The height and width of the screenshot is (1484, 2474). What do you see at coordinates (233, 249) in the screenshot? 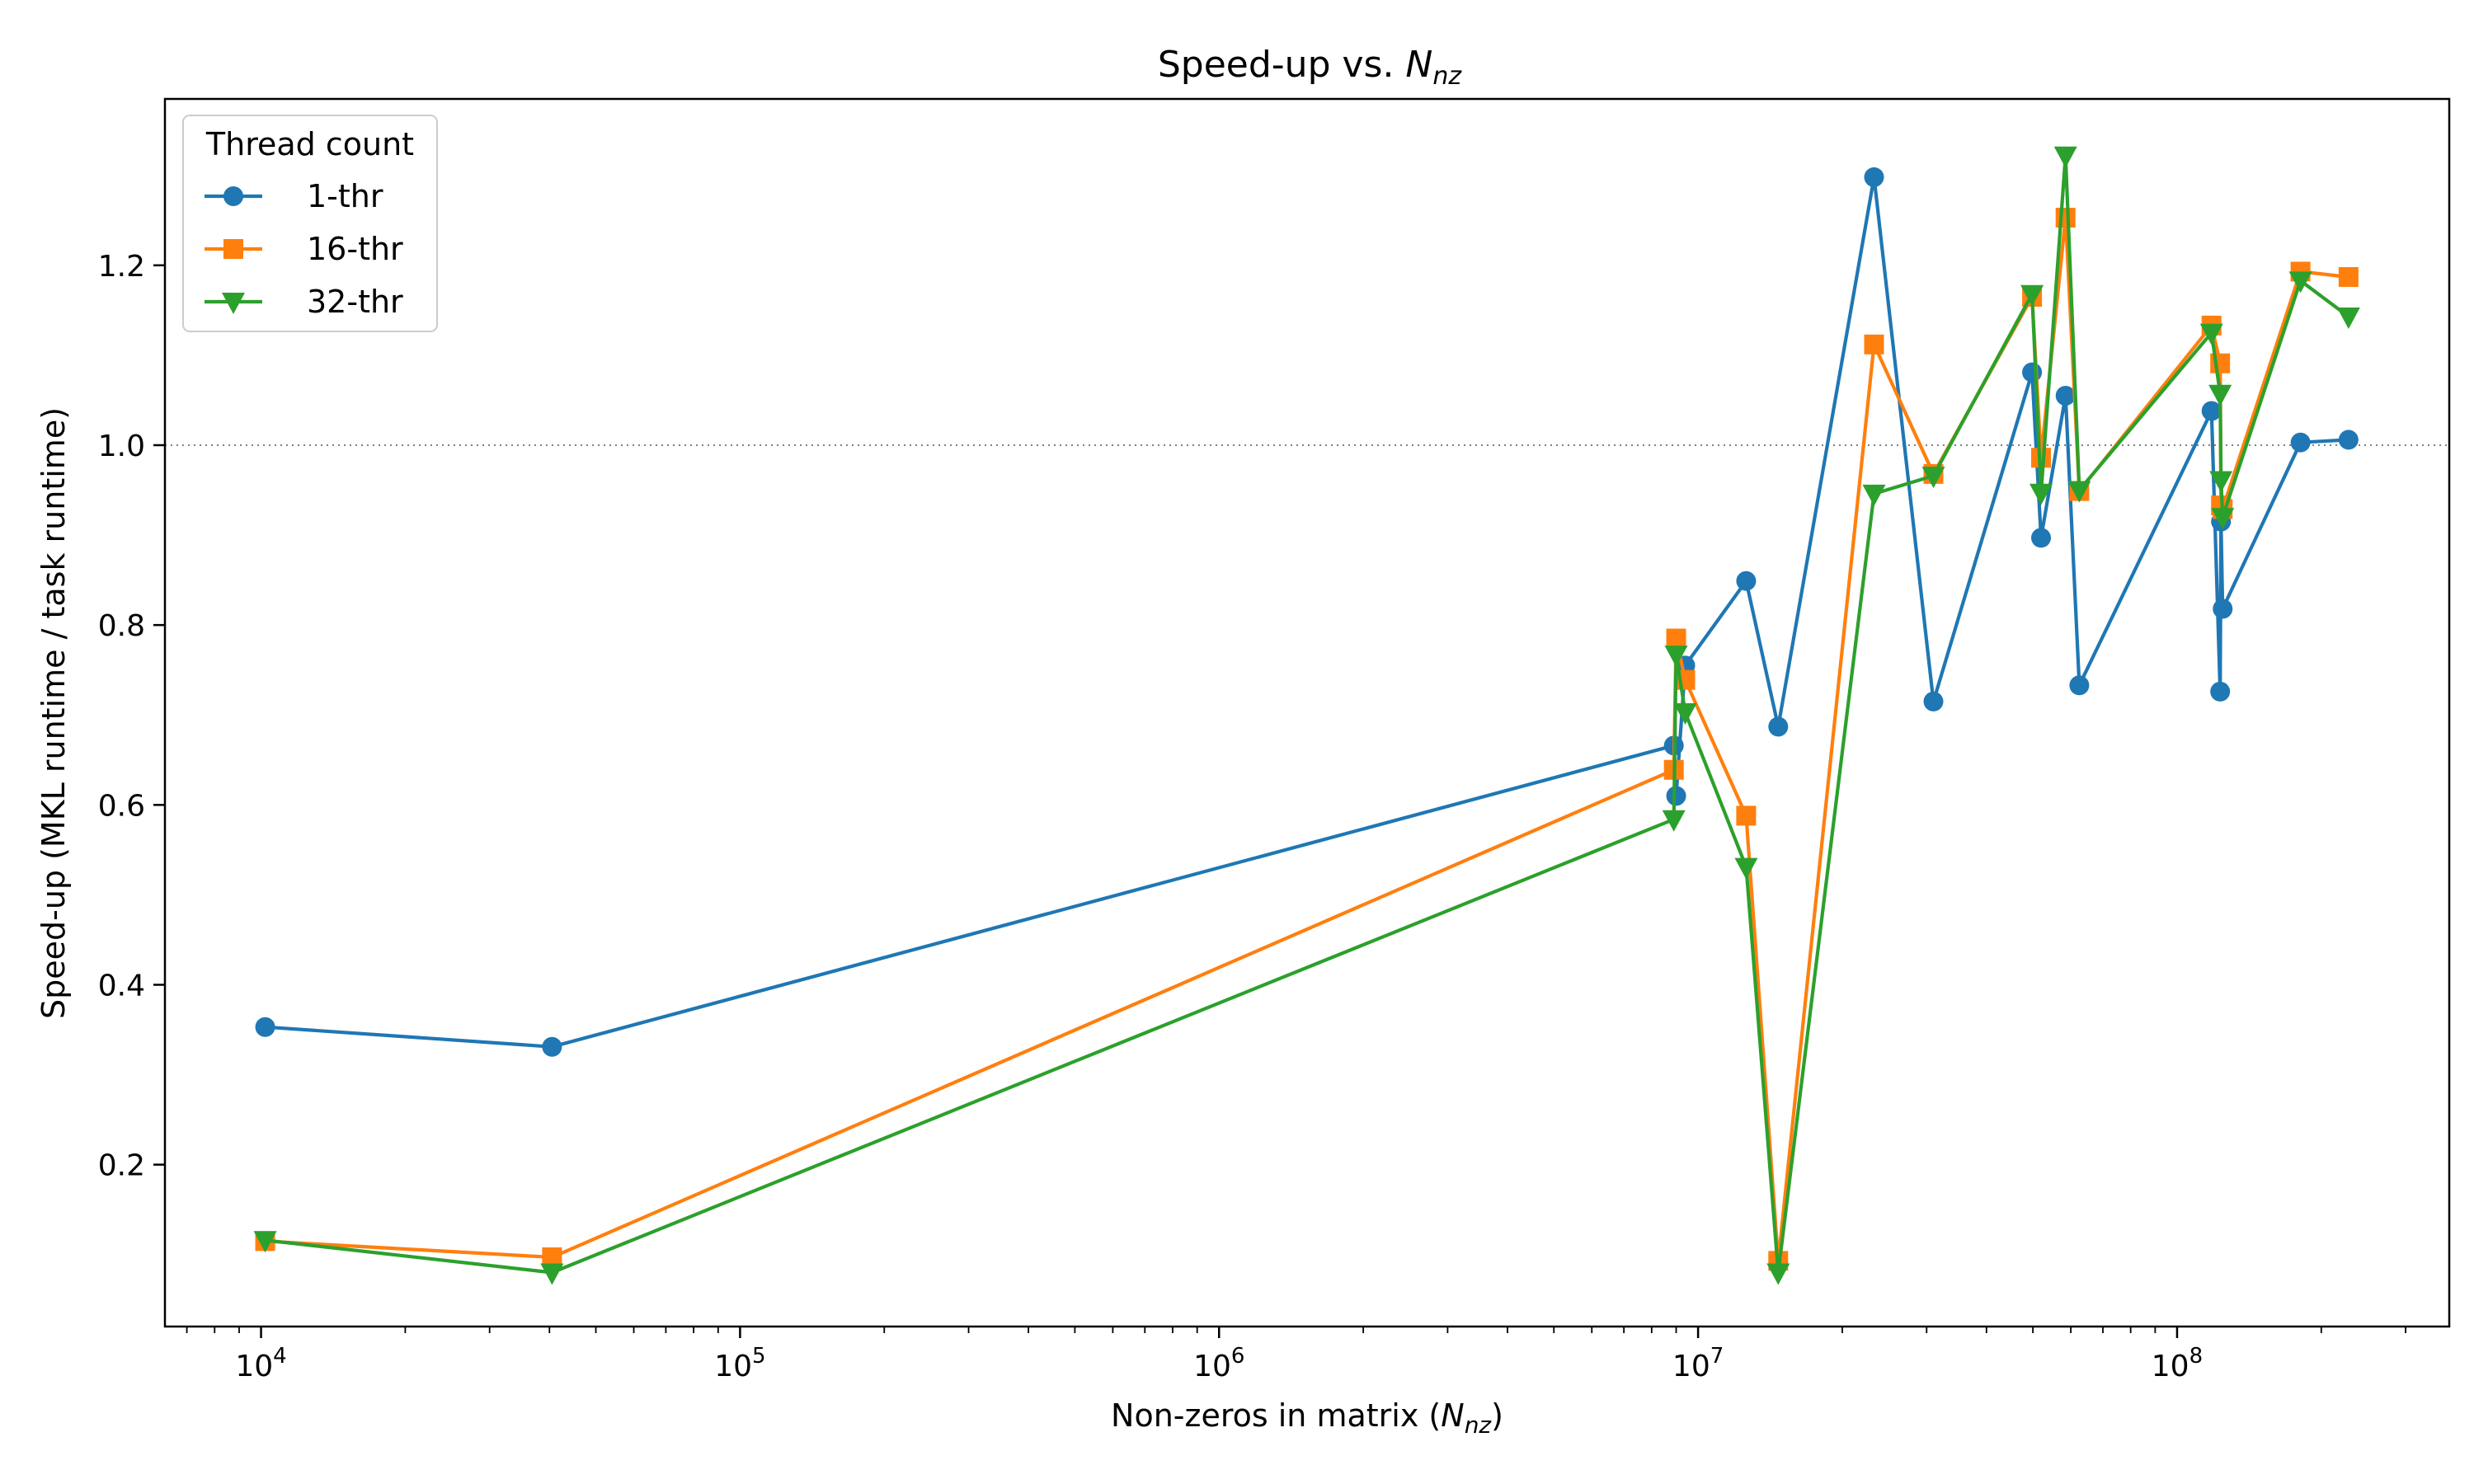
I see `legend-marker-16-thr` at bounding box center [233, 249].